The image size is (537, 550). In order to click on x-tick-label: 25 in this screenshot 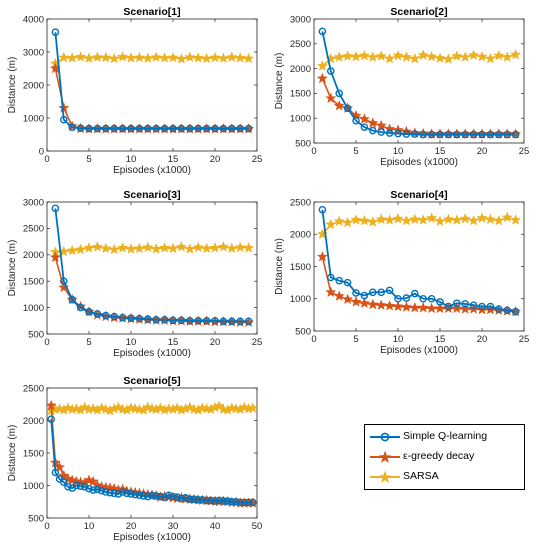, I will do `click(257, 159)`.